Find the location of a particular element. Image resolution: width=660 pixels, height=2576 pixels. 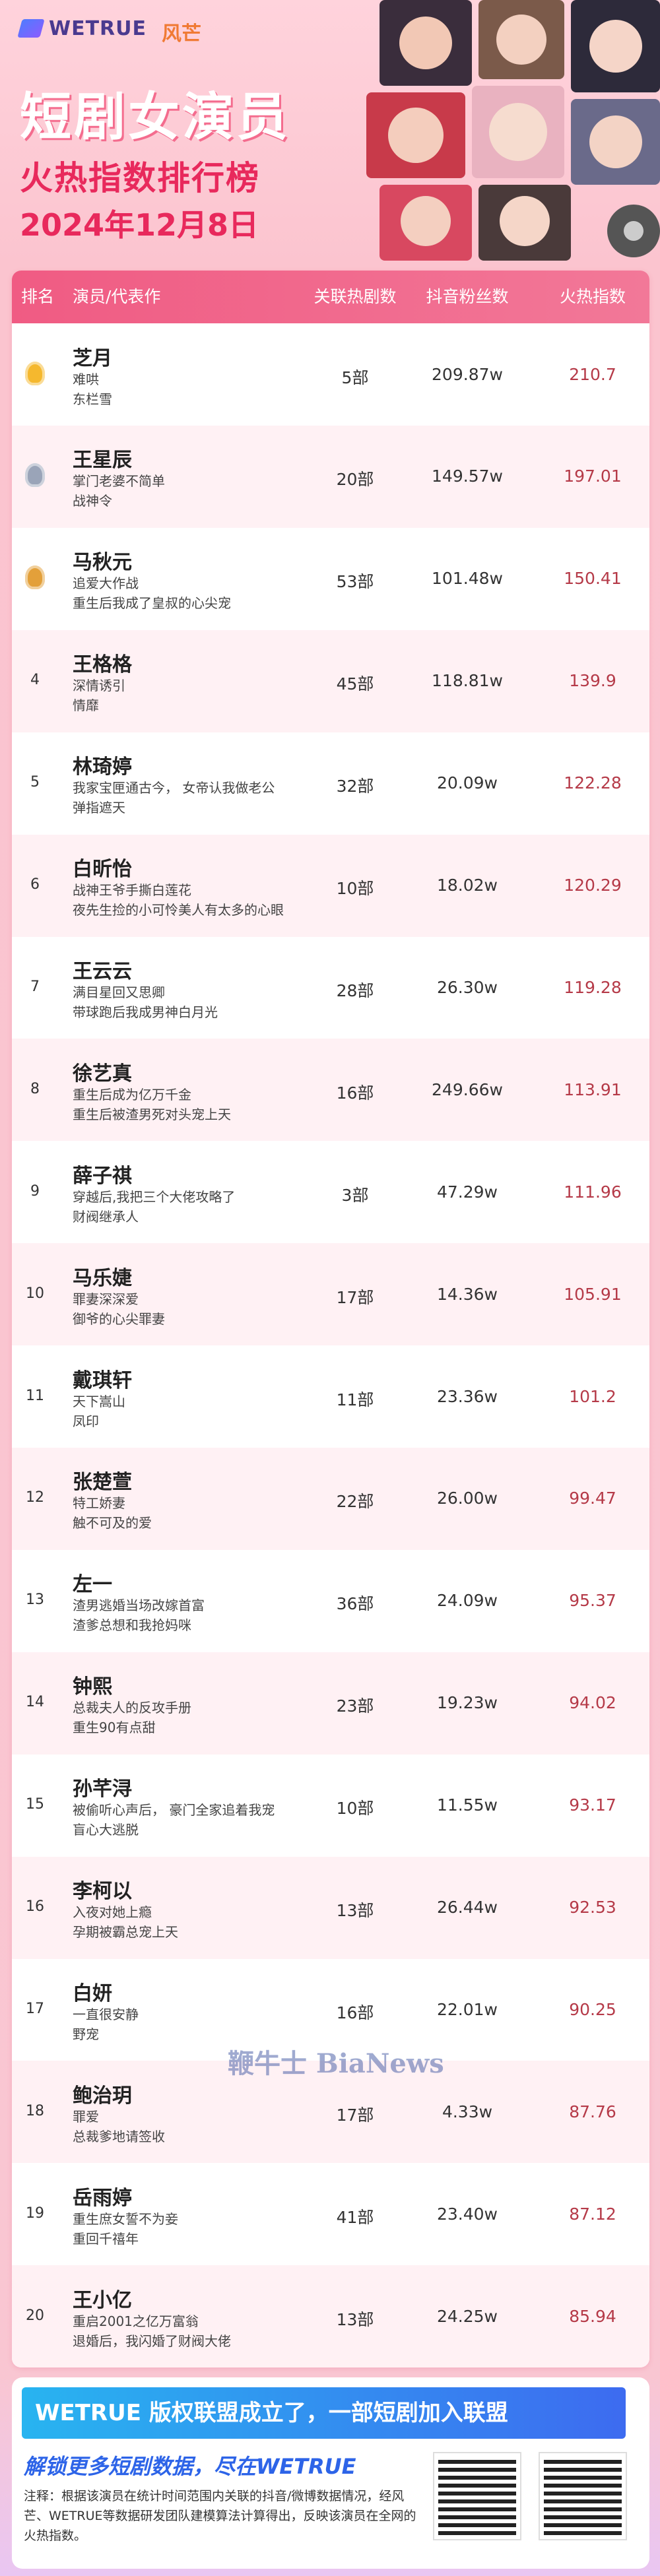

heat-index: 122.28 is located at coordinates (593, 783).